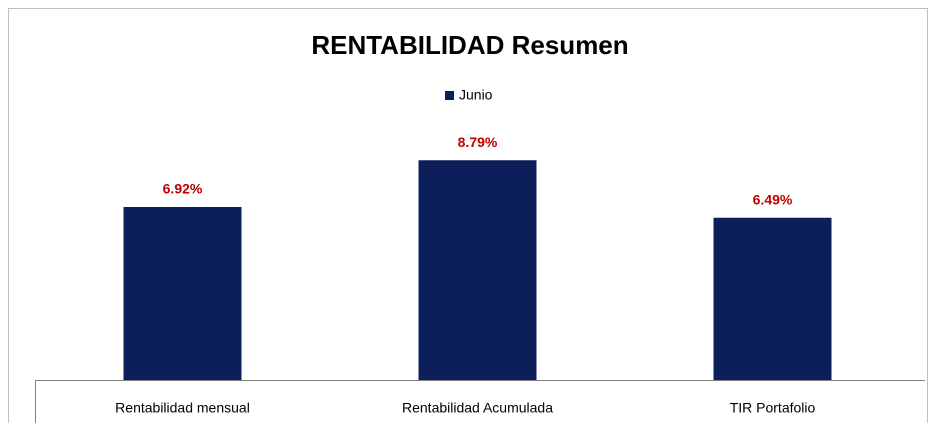 The image size is (930, 423). I want to click on x-tick-label: Rentabilidad Acumulada, so click(477, 408).